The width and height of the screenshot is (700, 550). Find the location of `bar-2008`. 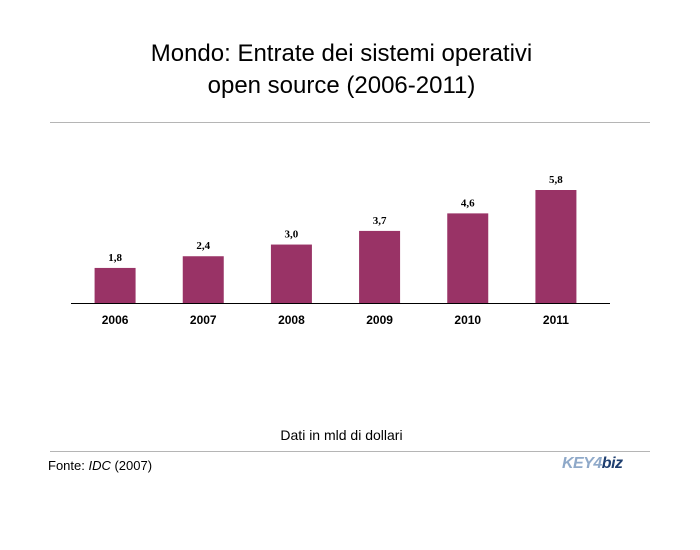

bar-2008 is located at coordinates (291, 273).